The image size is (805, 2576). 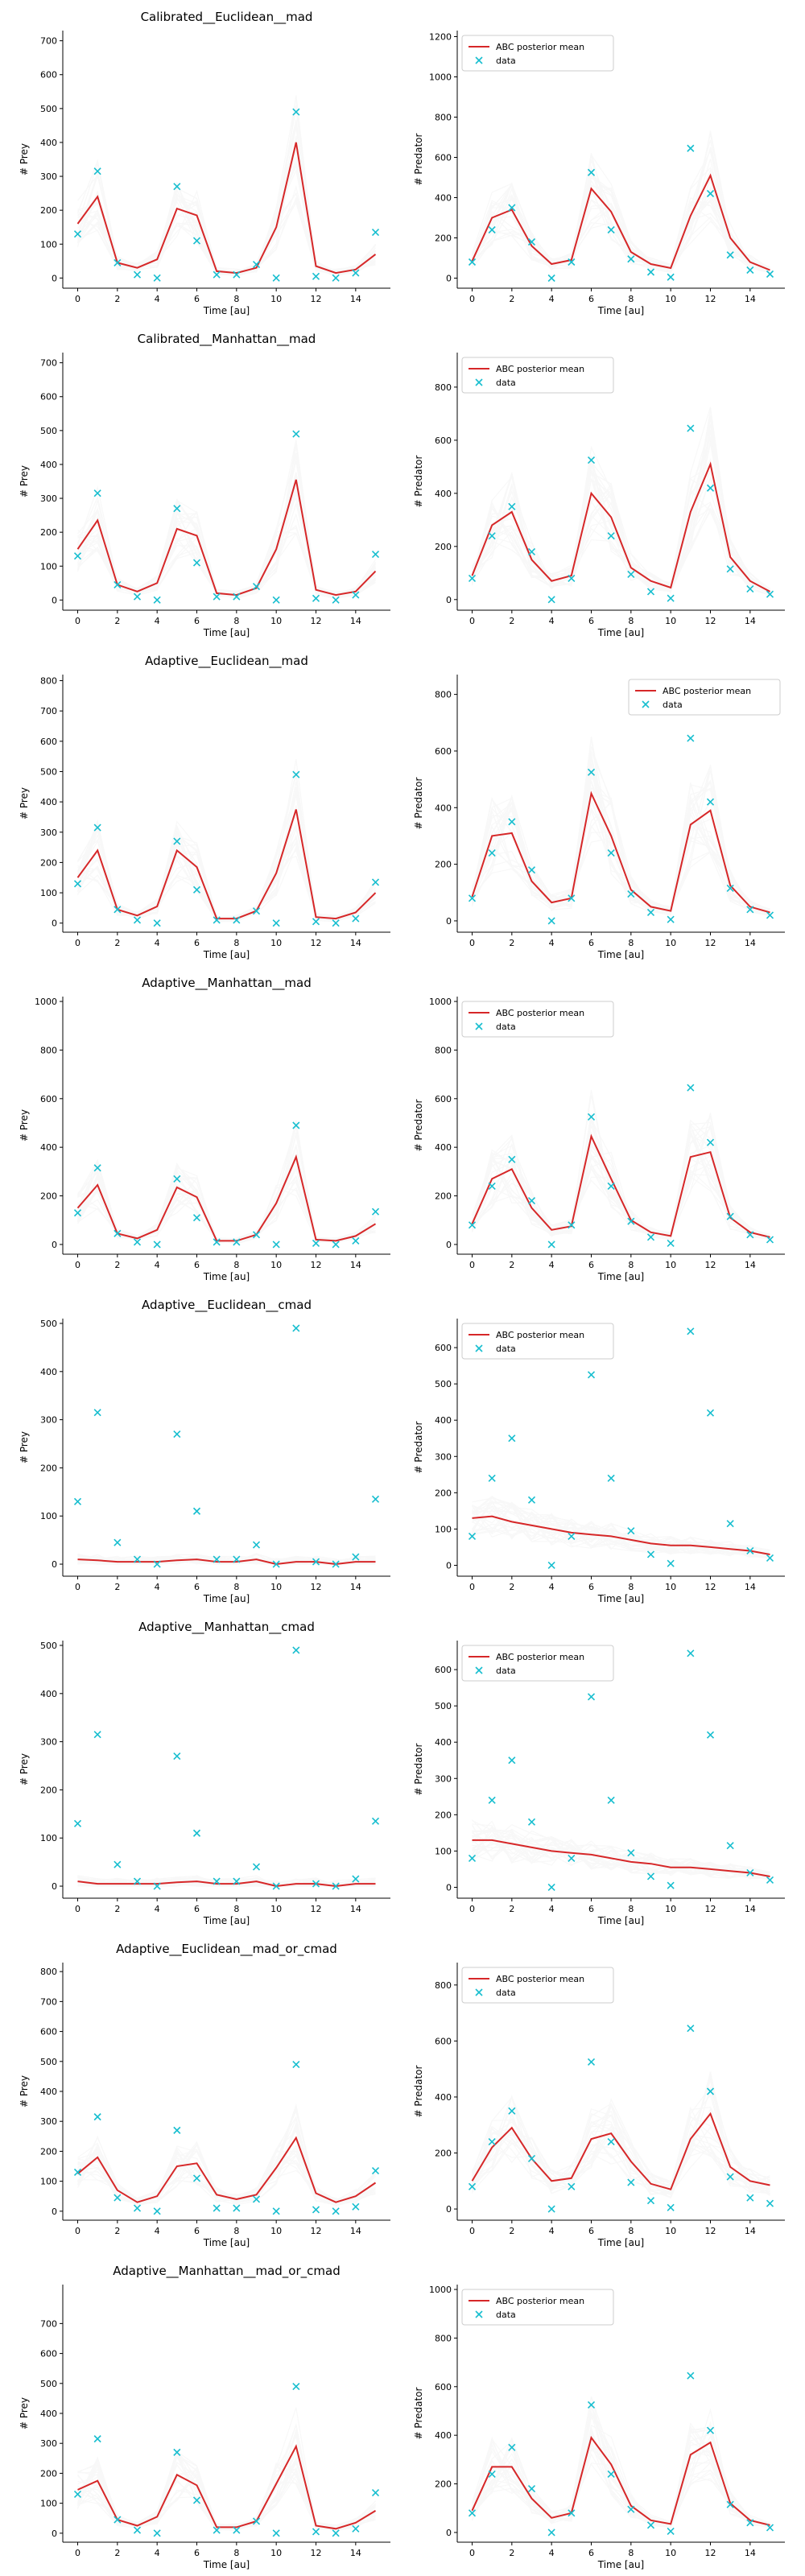 What do you see at coordinates (710, 1587) in the screenshot?
I see `x-tick-label: 12` at bounding box center [710, 1587].